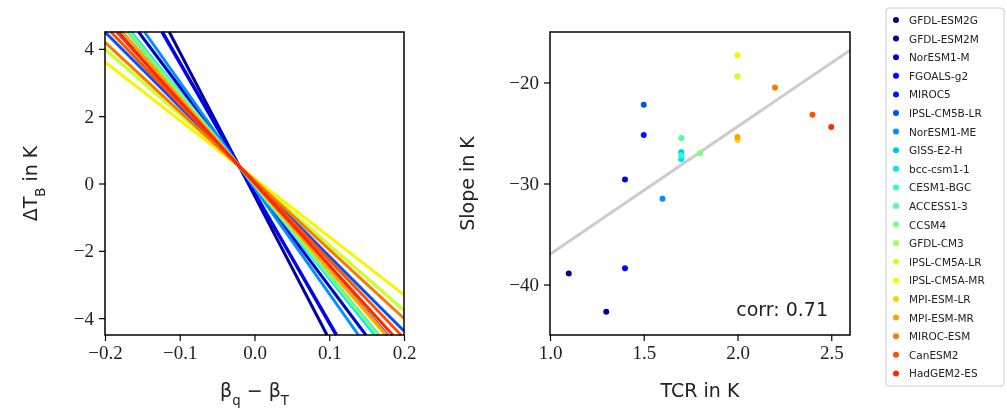  What do you see at coordinates (938, 206) in the screenshot?
I see `legend-label: ACCESS1-3` at bounding box center [938, 206].